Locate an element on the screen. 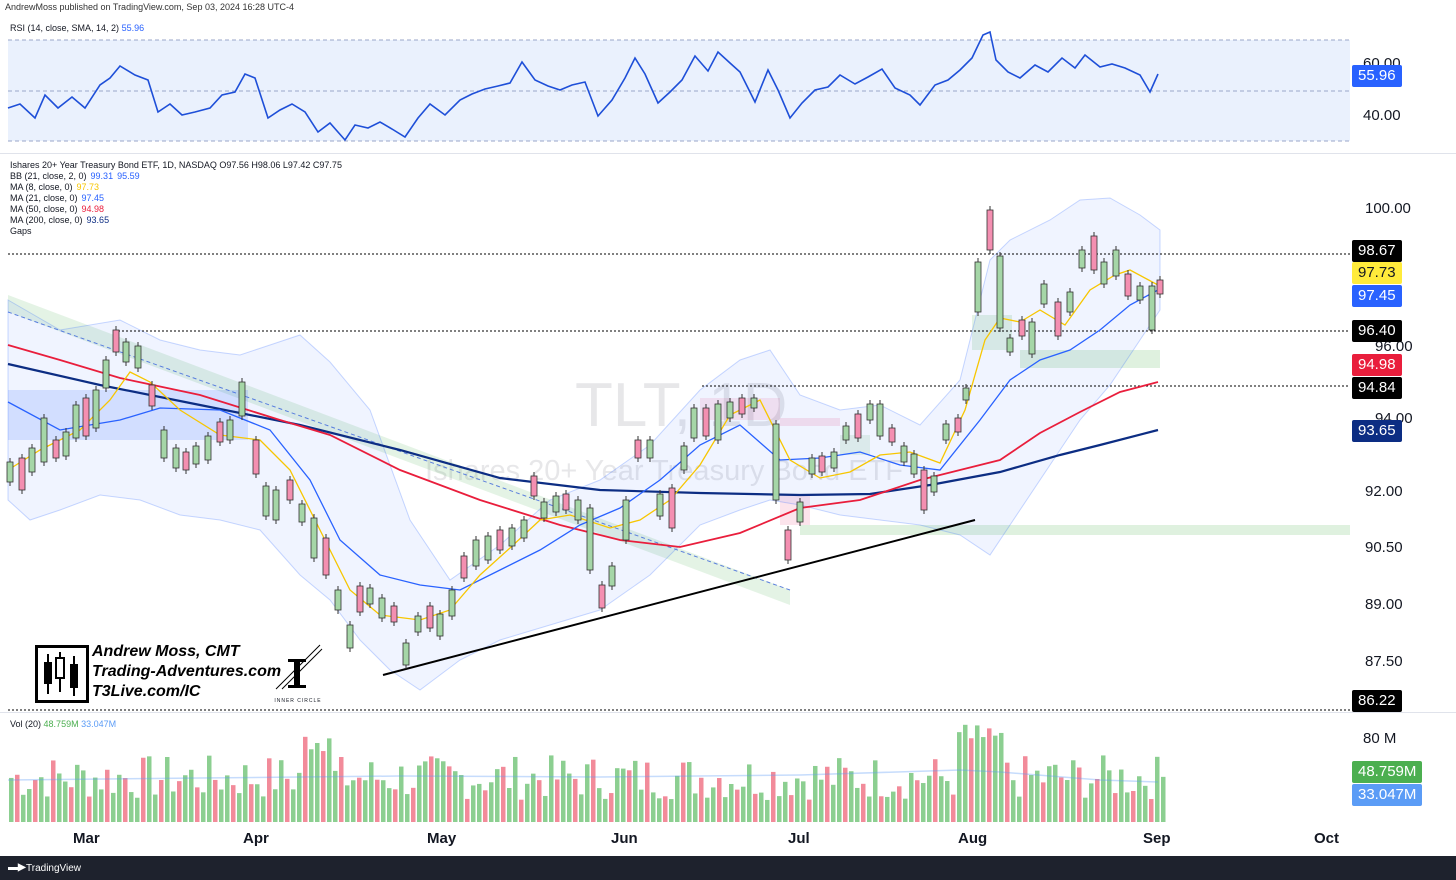 The height and width of the screenshot is (880, 1456). footer-brand: TradingView is located at coordinates (54, 868).